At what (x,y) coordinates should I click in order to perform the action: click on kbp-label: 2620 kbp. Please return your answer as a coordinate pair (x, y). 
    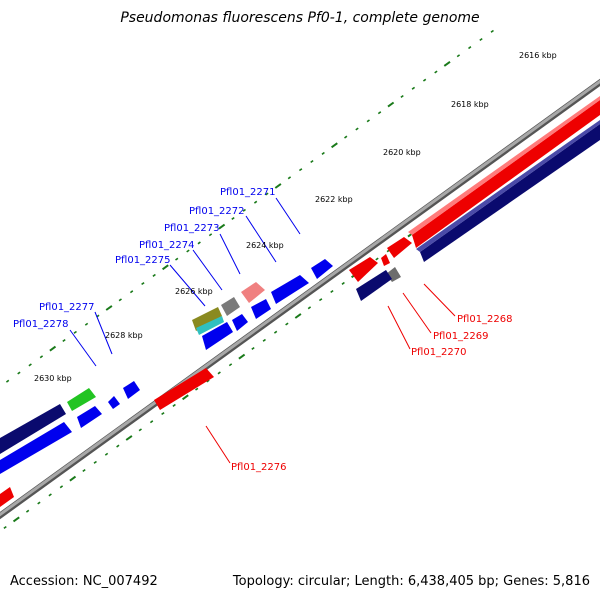
    Looking at the image, I should click on (402, 152).